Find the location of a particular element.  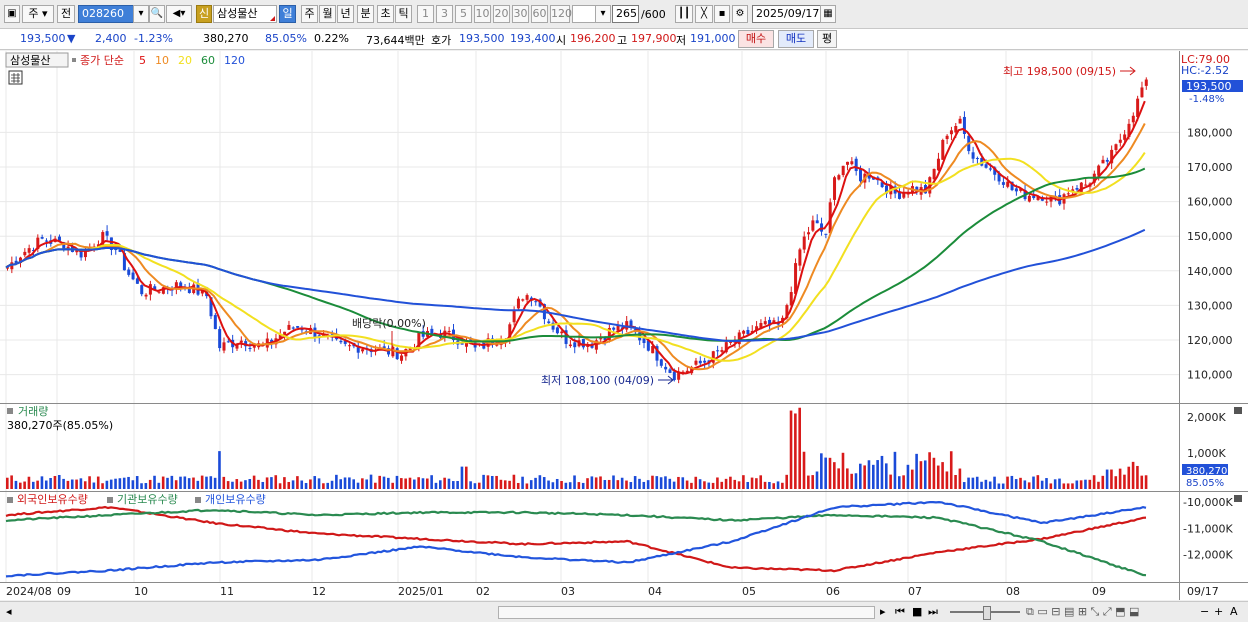

stop-icon: ■ is located at coordinates (917, 611).